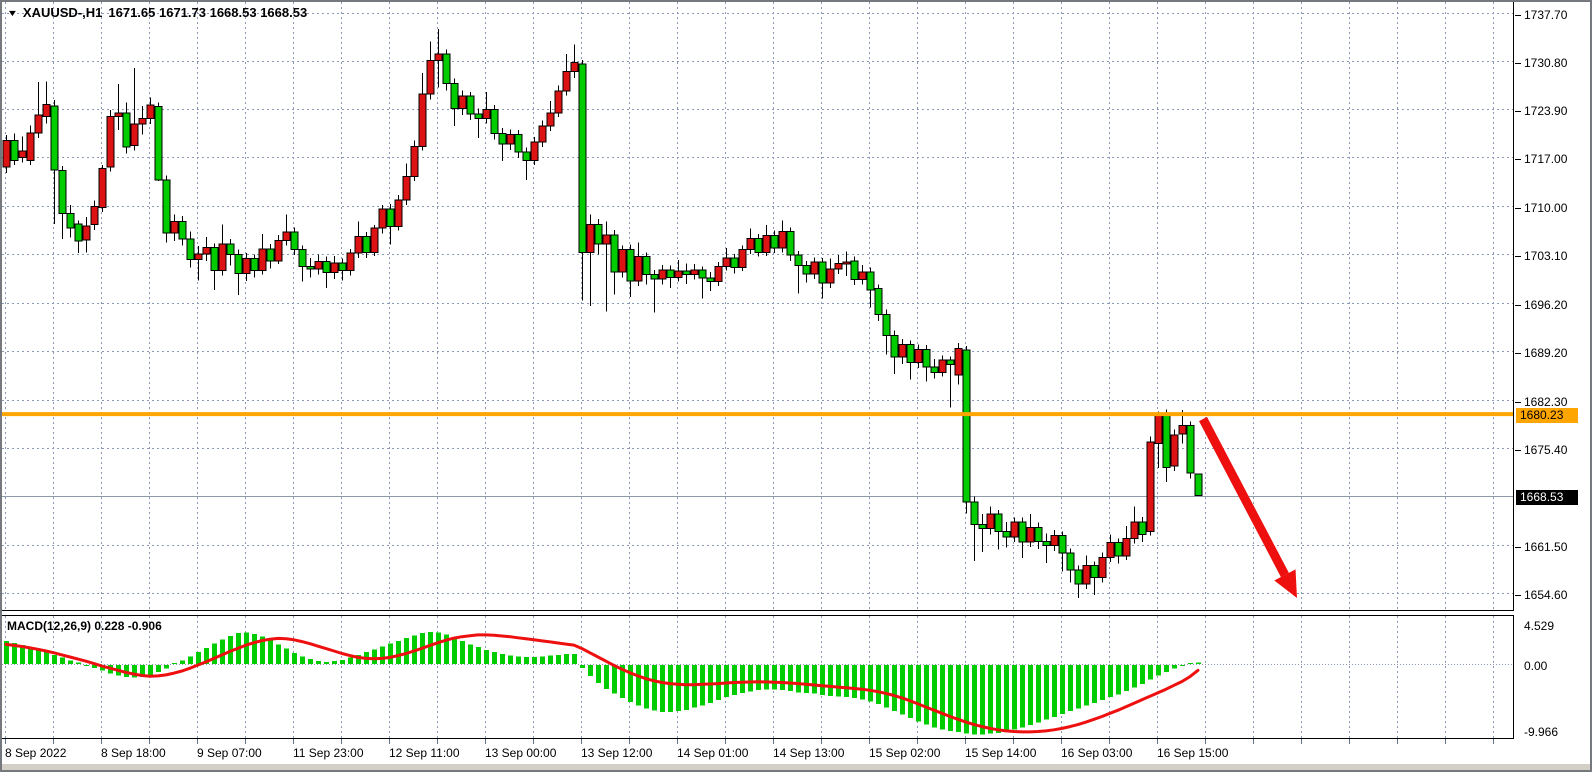 The height and width of the screenshot is (772, 1592). I want to click on price-axis-label: 1710.00, so click(1546, 208).